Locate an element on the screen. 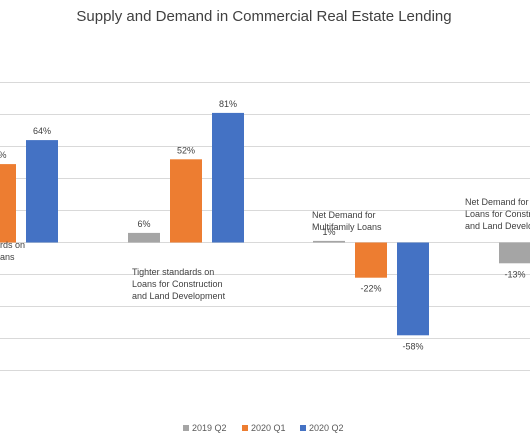  annotation-partial-line-0: rds on is located at coordinates (12, 245).